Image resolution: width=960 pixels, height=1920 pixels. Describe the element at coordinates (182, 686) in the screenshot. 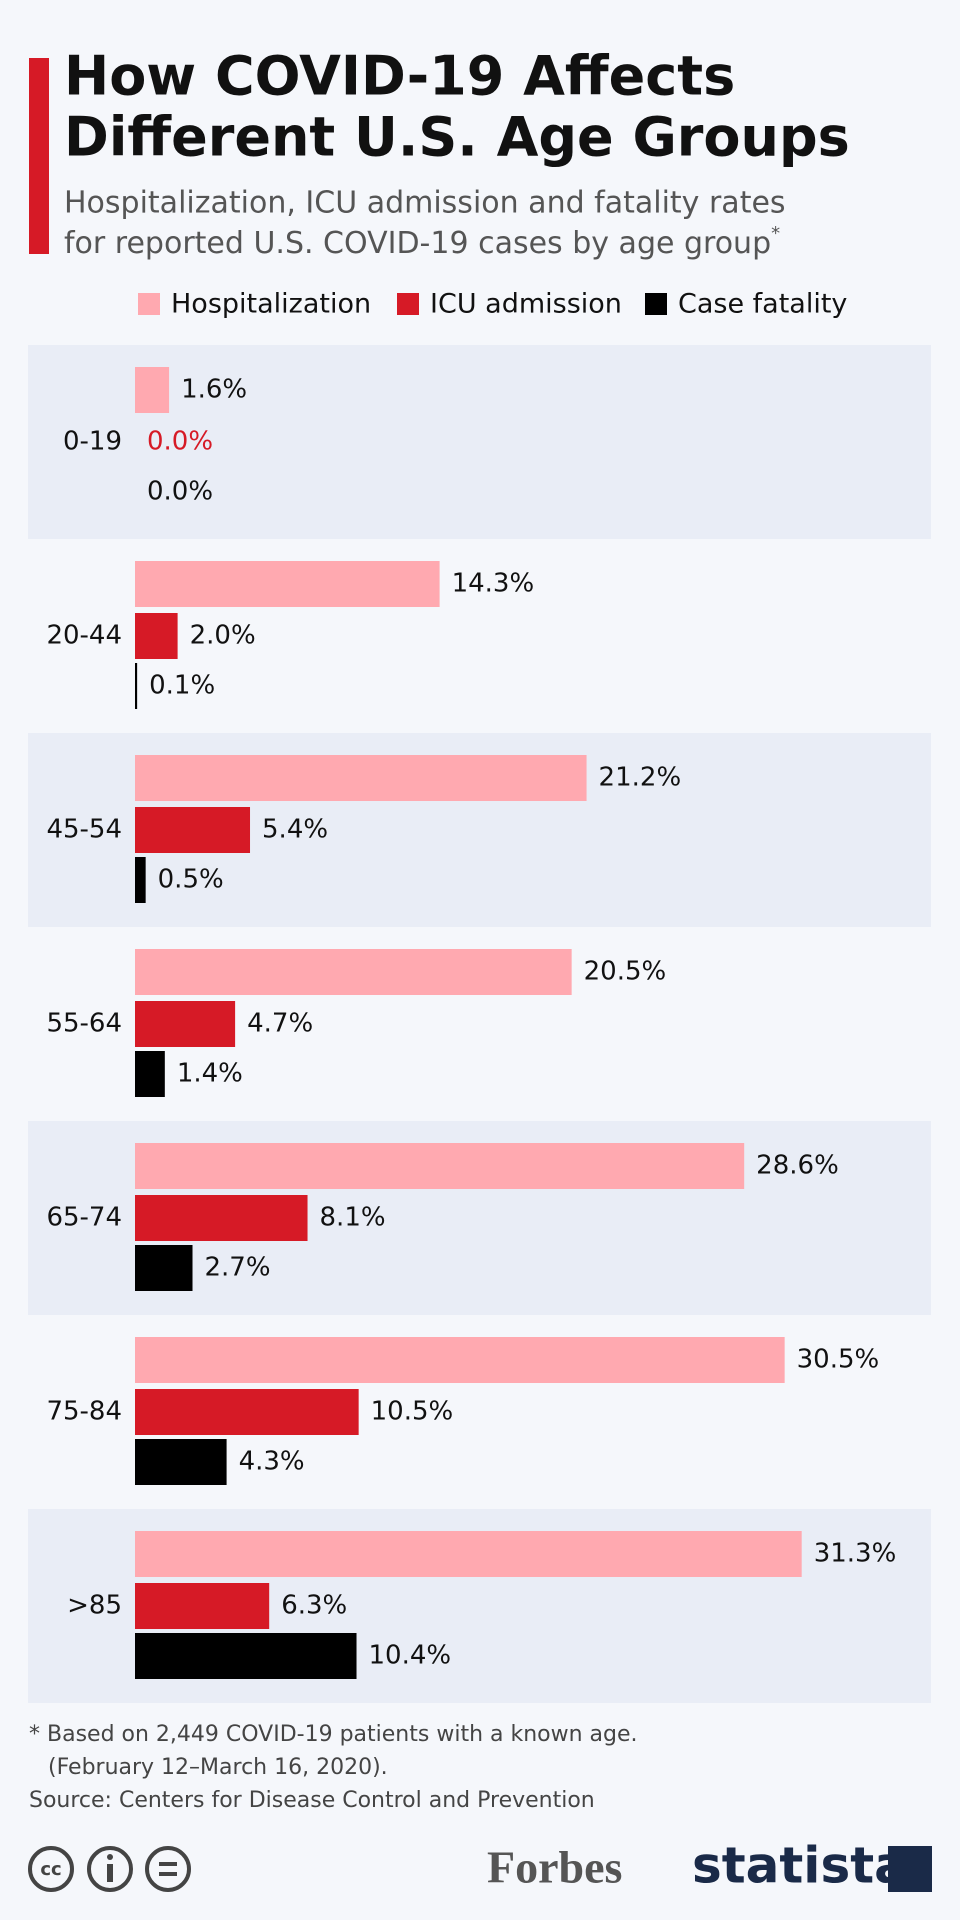

I see `value-label: 0.1%` at that location.